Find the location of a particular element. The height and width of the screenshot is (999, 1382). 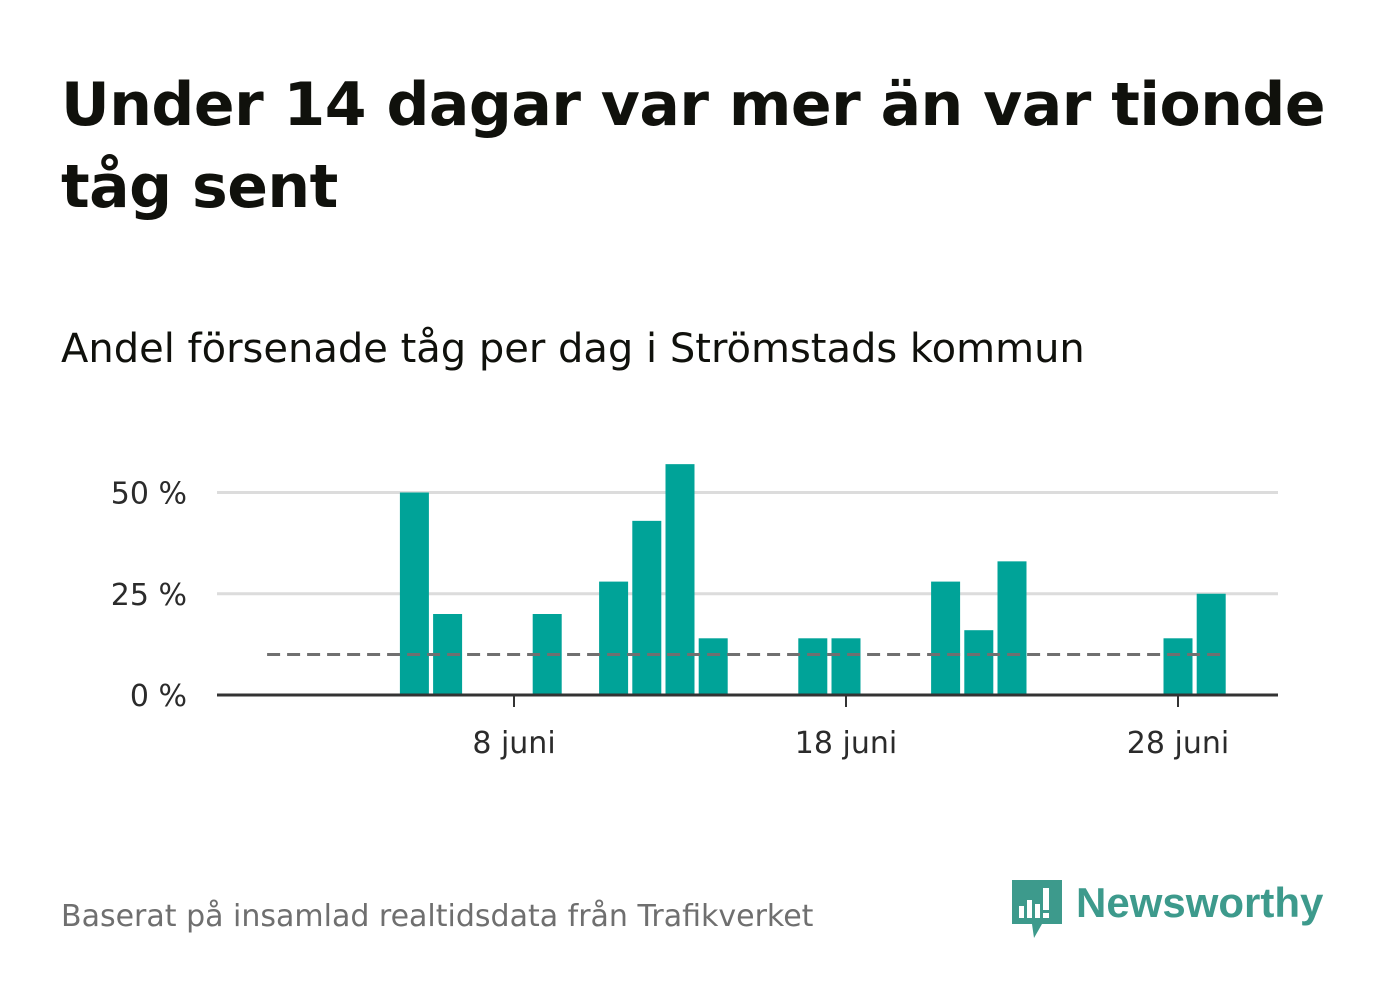

newsworthy-logo: Newsworthy is located at coordinates (1168, 909).